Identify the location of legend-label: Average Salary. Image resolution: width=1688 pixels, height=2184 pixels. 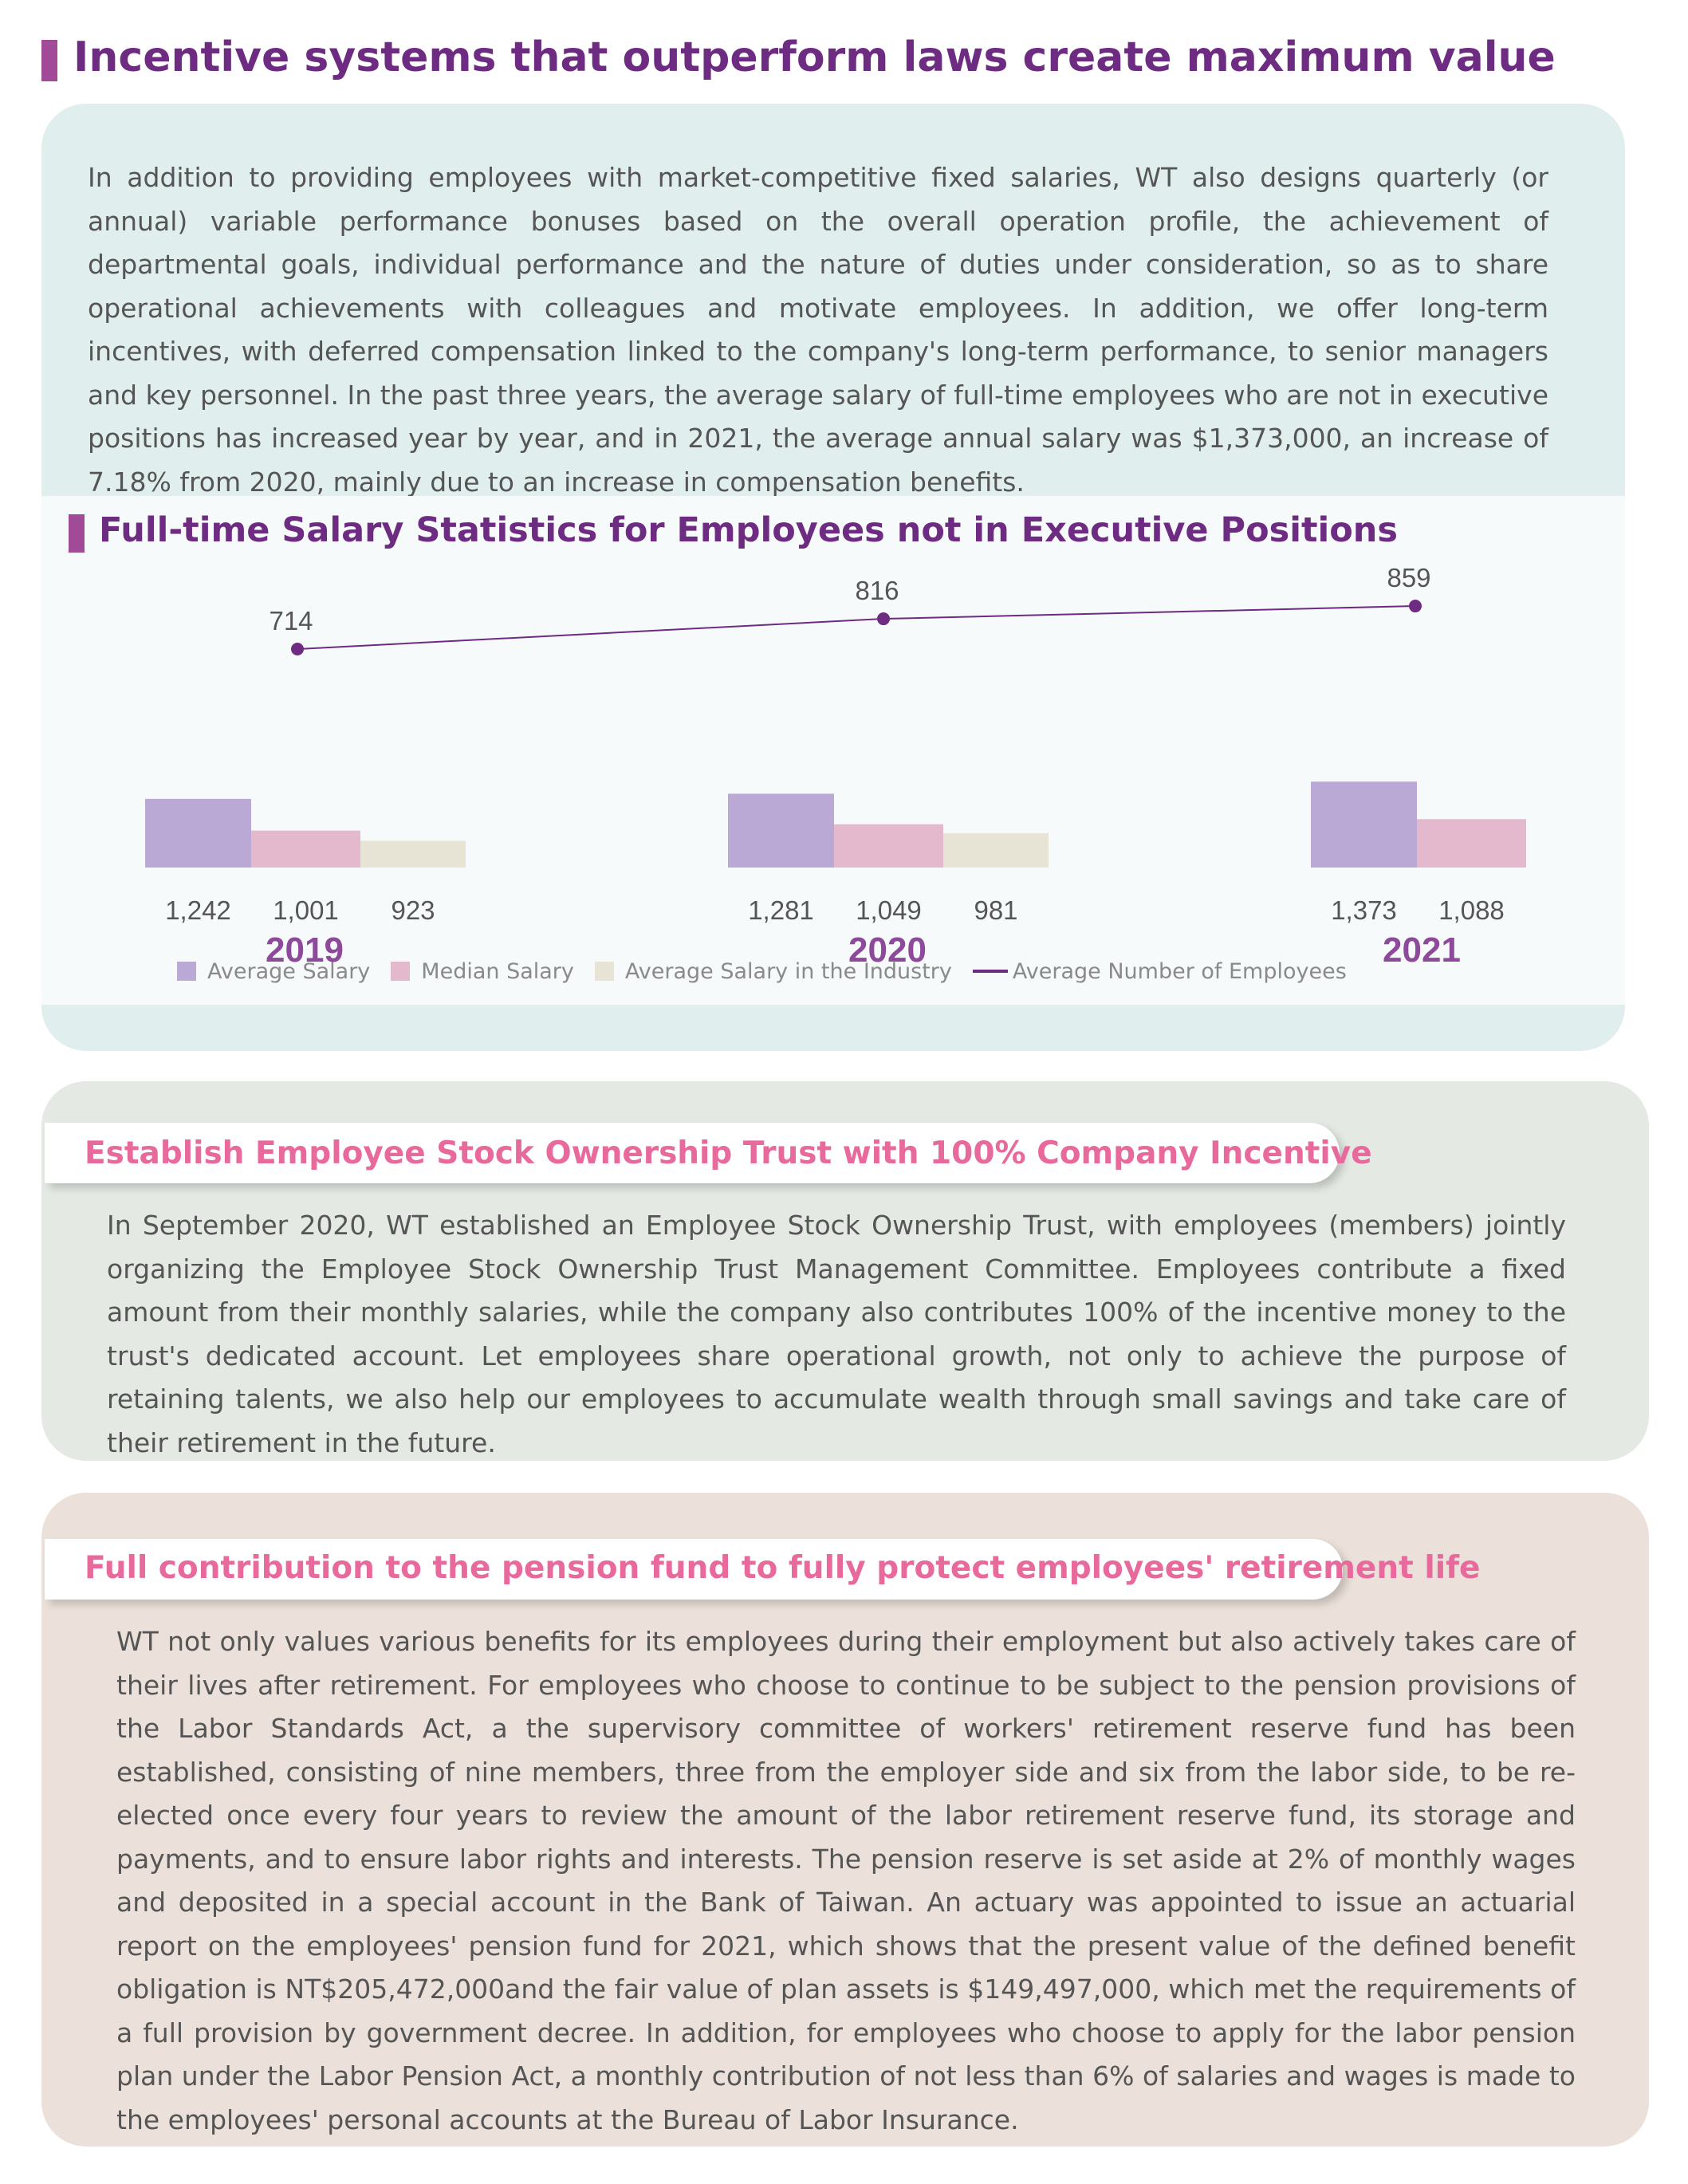
(289, 971).